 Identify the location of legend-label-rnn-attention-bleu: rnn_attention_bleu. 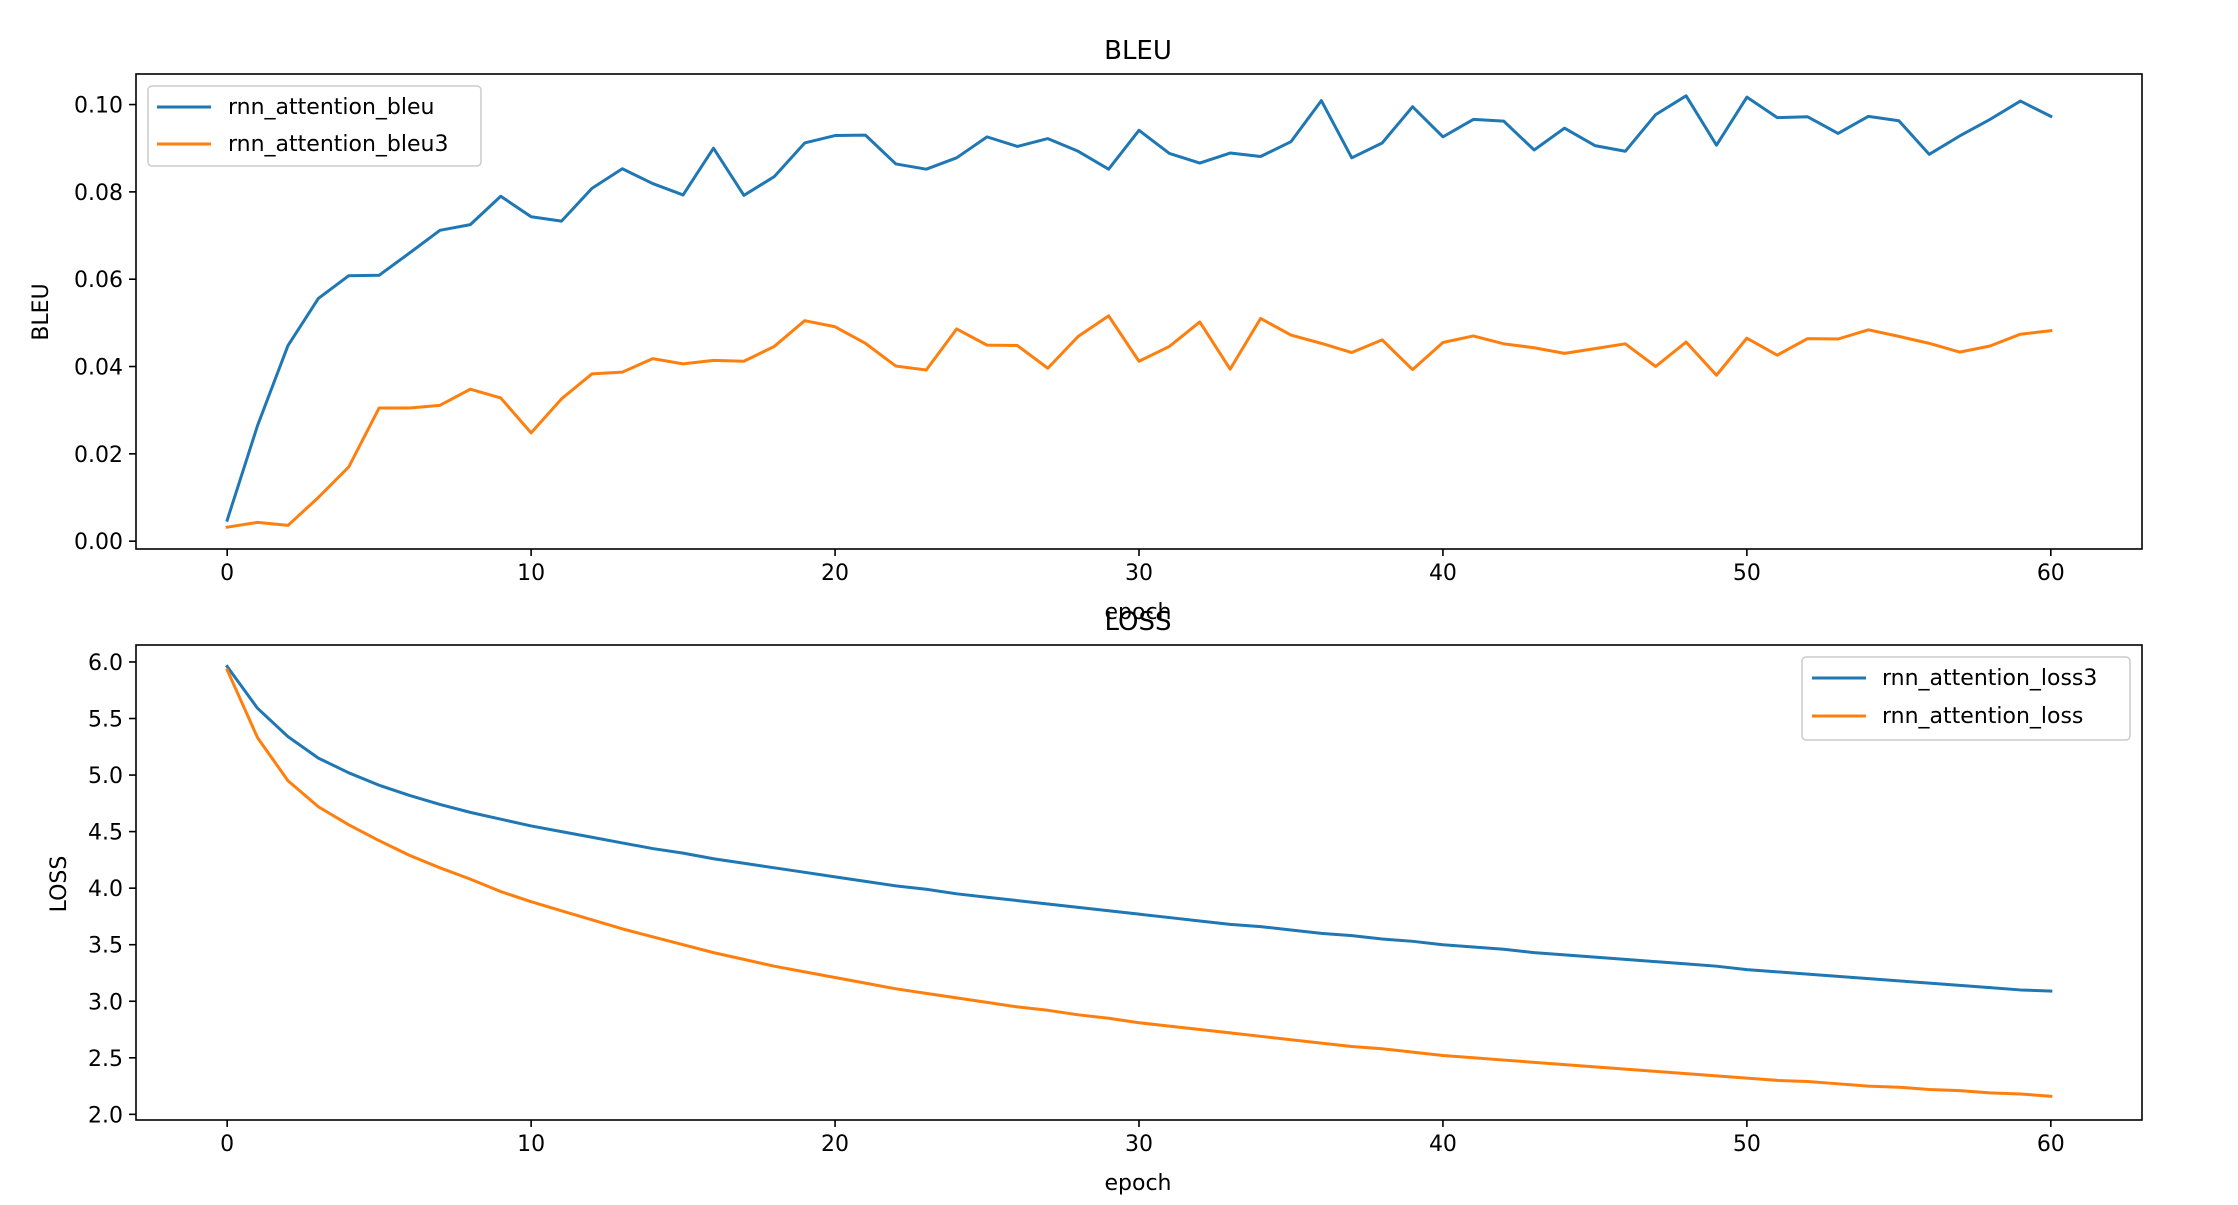
(331, 107).